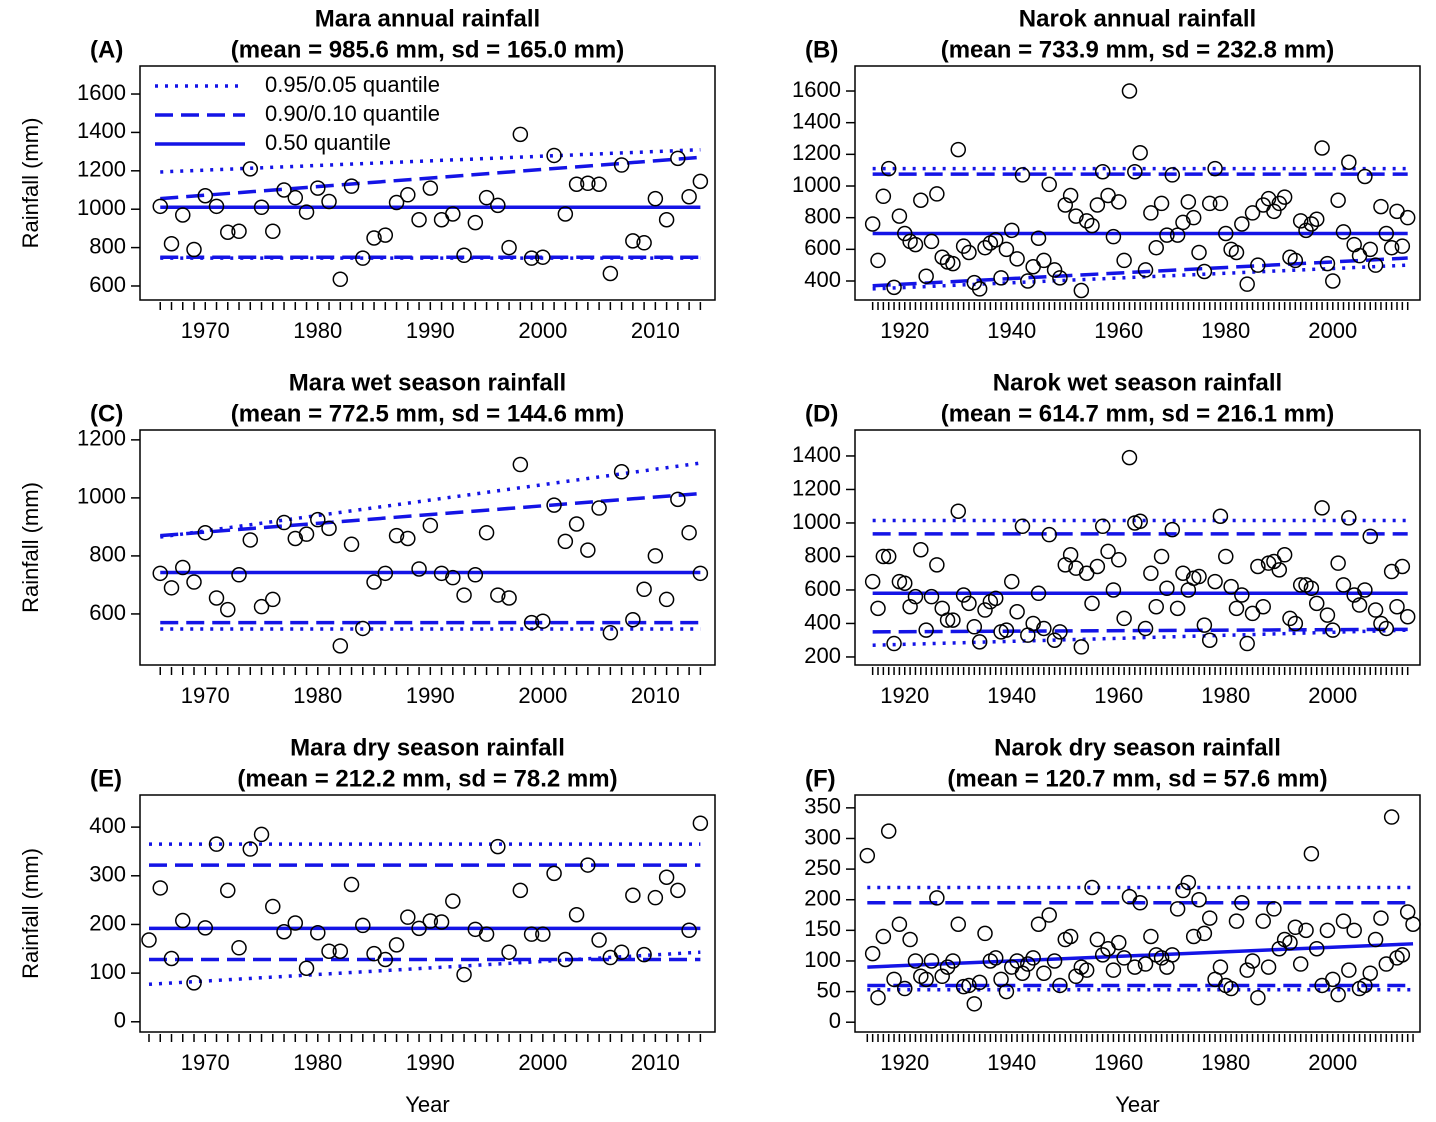 The width and height of the screenshot is (1436, 1122). What do you see at coordinates (822, 867) in the screenshot?
I see `y-tick-label: 250` at bounding box center [822, 867].